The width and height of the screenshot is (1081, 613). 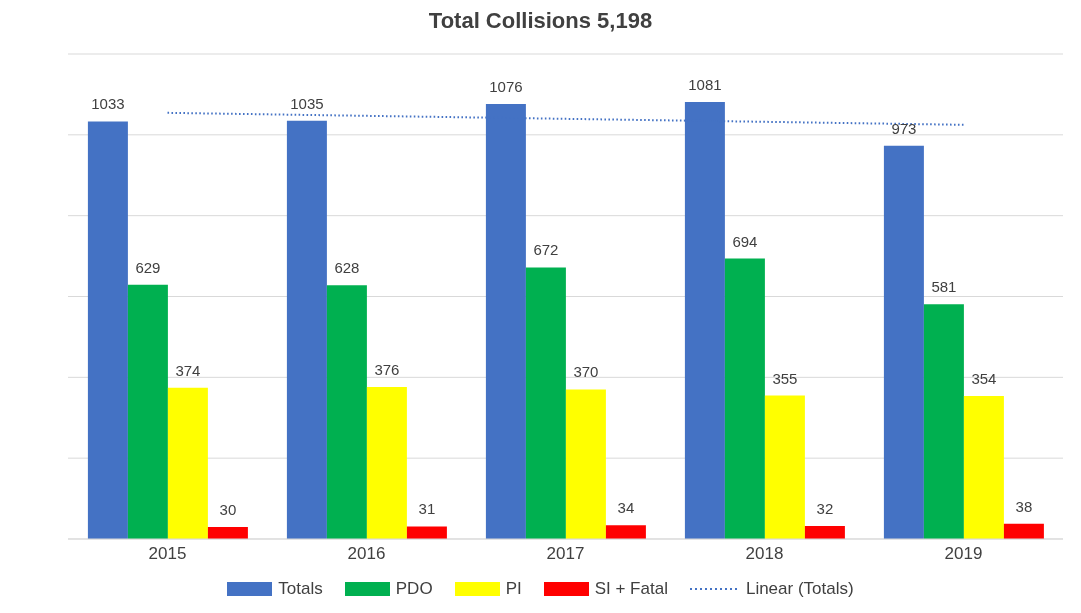 I want to click on data-label: 376, so click(x=387, y=370).